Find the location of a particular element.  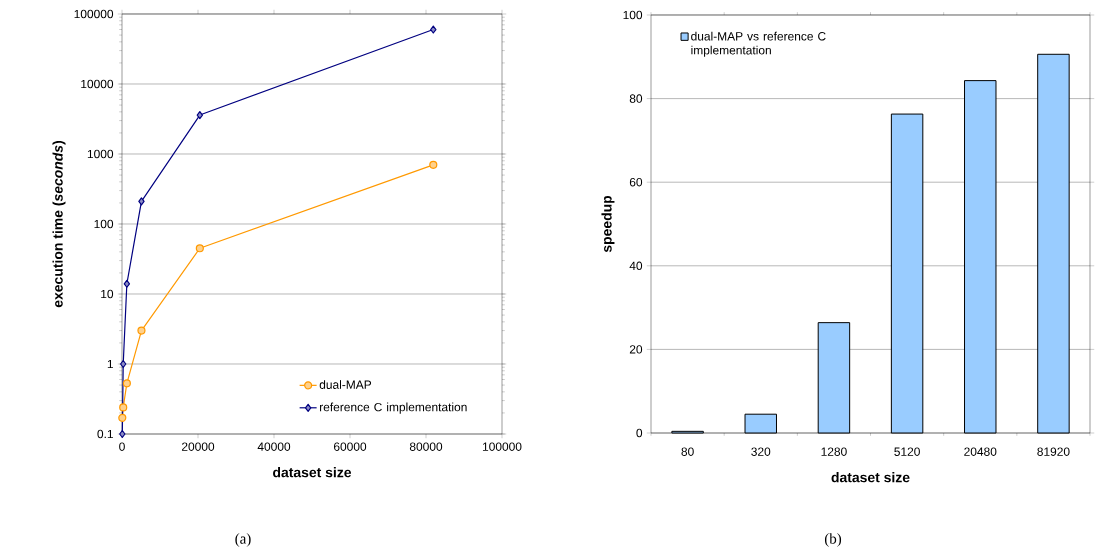

y-tick-label: 40 is located at coordinates (636, 266).